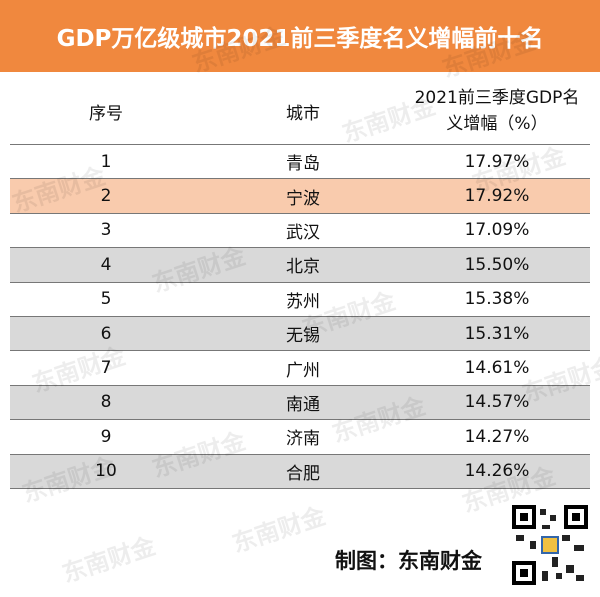 This screenshot has height=597, width=600. What do you see at coordinates (106, 111) in the screenshot?
I see `header-cell: 序号` at bounding box center [106, 111].